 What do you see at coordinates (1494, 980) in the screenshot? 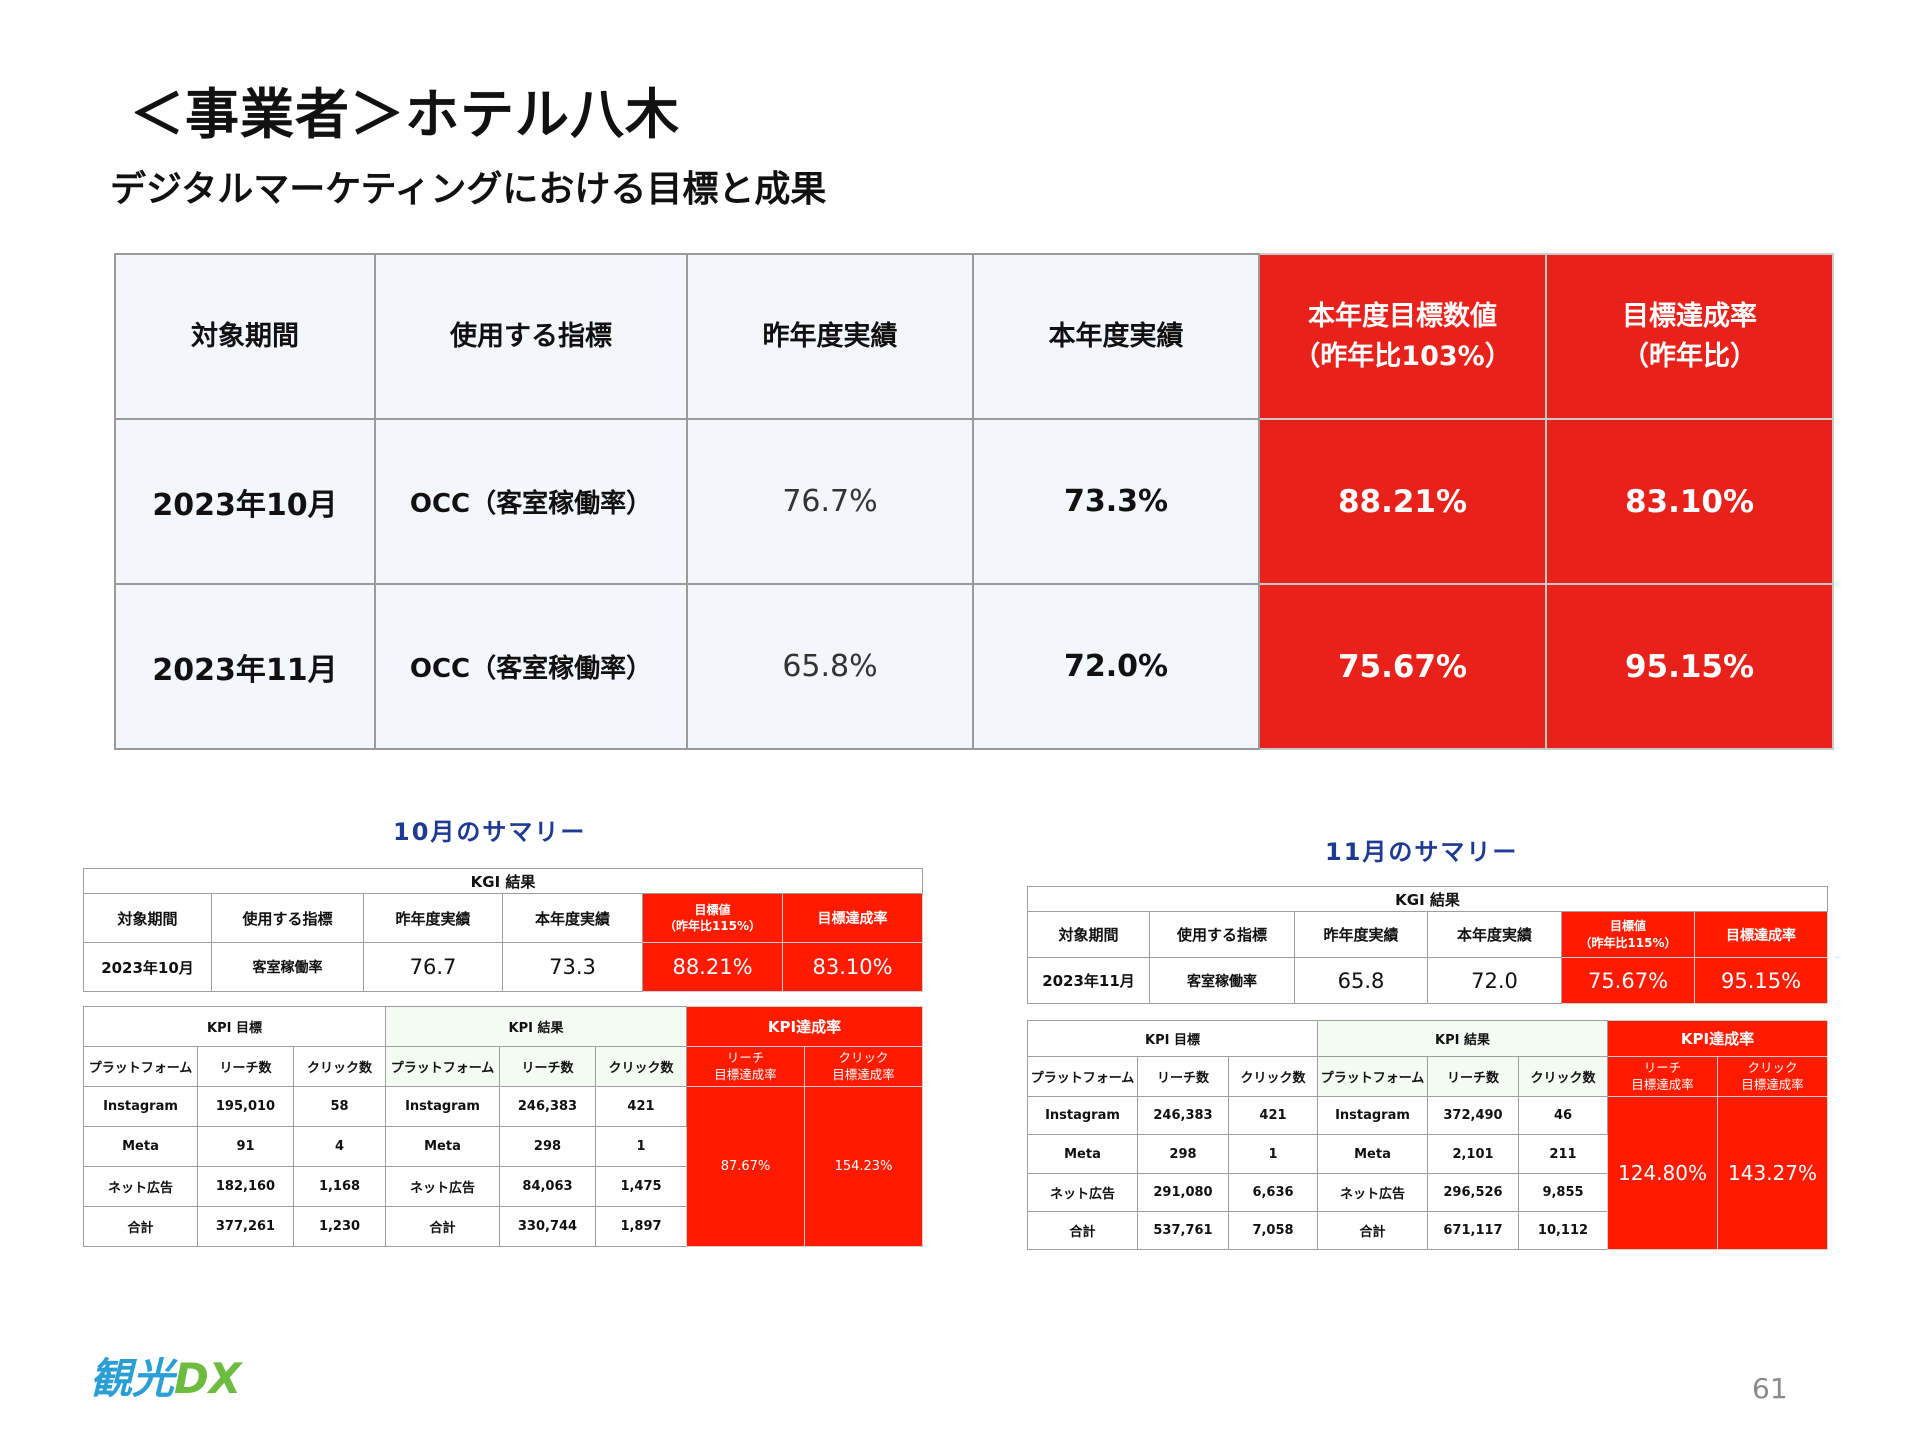
I see `kgi-cell-this-year: 72.0` at bounding box center [1494, 980].